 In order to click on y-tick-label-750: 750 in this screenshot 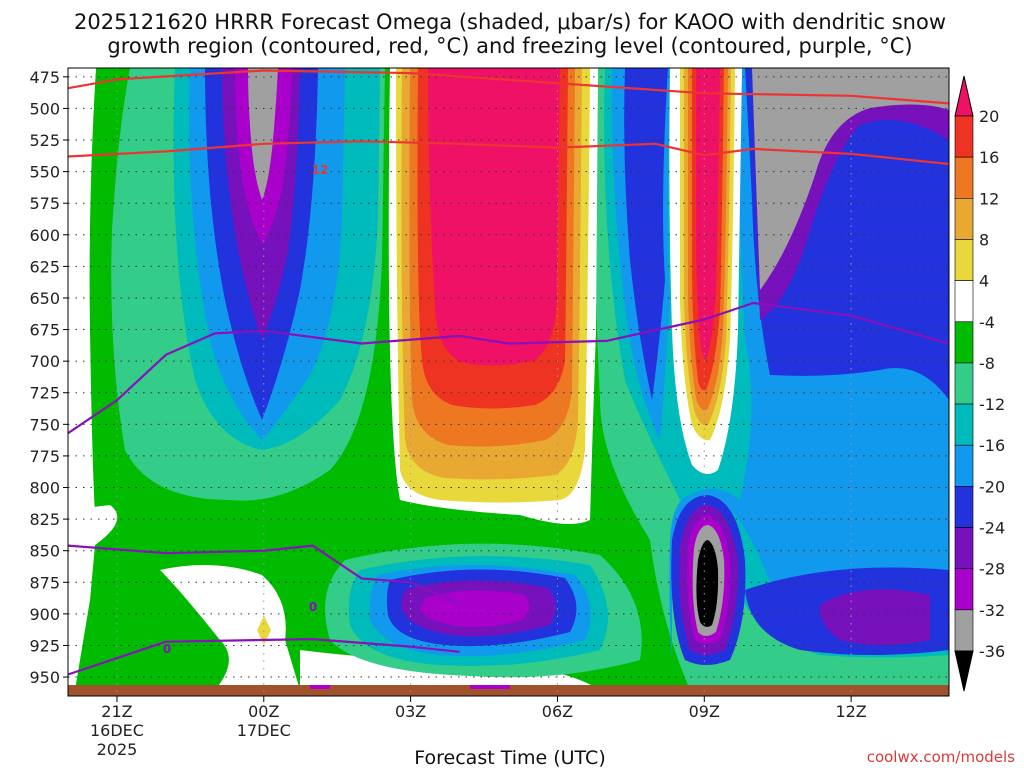, I will do `click(44, 424)`.